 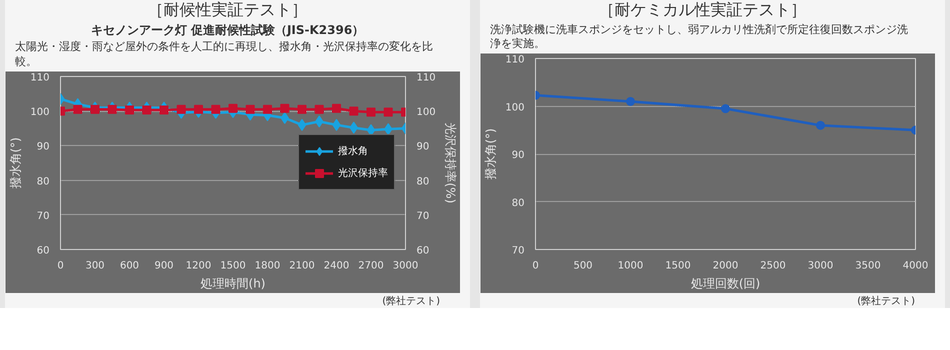 I want to click on x-tick-label: 2700, so click(x=371, y=266).